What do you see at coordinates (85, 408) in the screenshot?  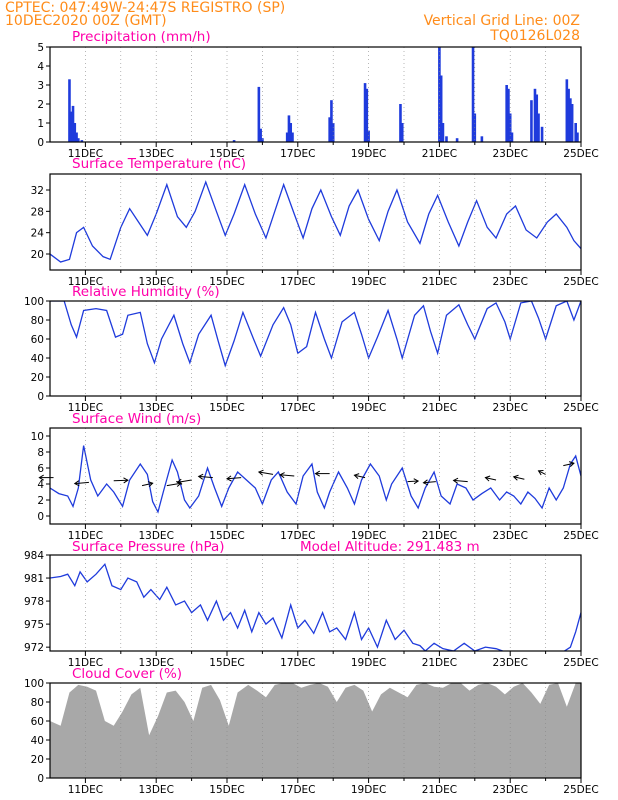 I see `rh-xtick-label: 11DEC` at bounding box center [85, 408].